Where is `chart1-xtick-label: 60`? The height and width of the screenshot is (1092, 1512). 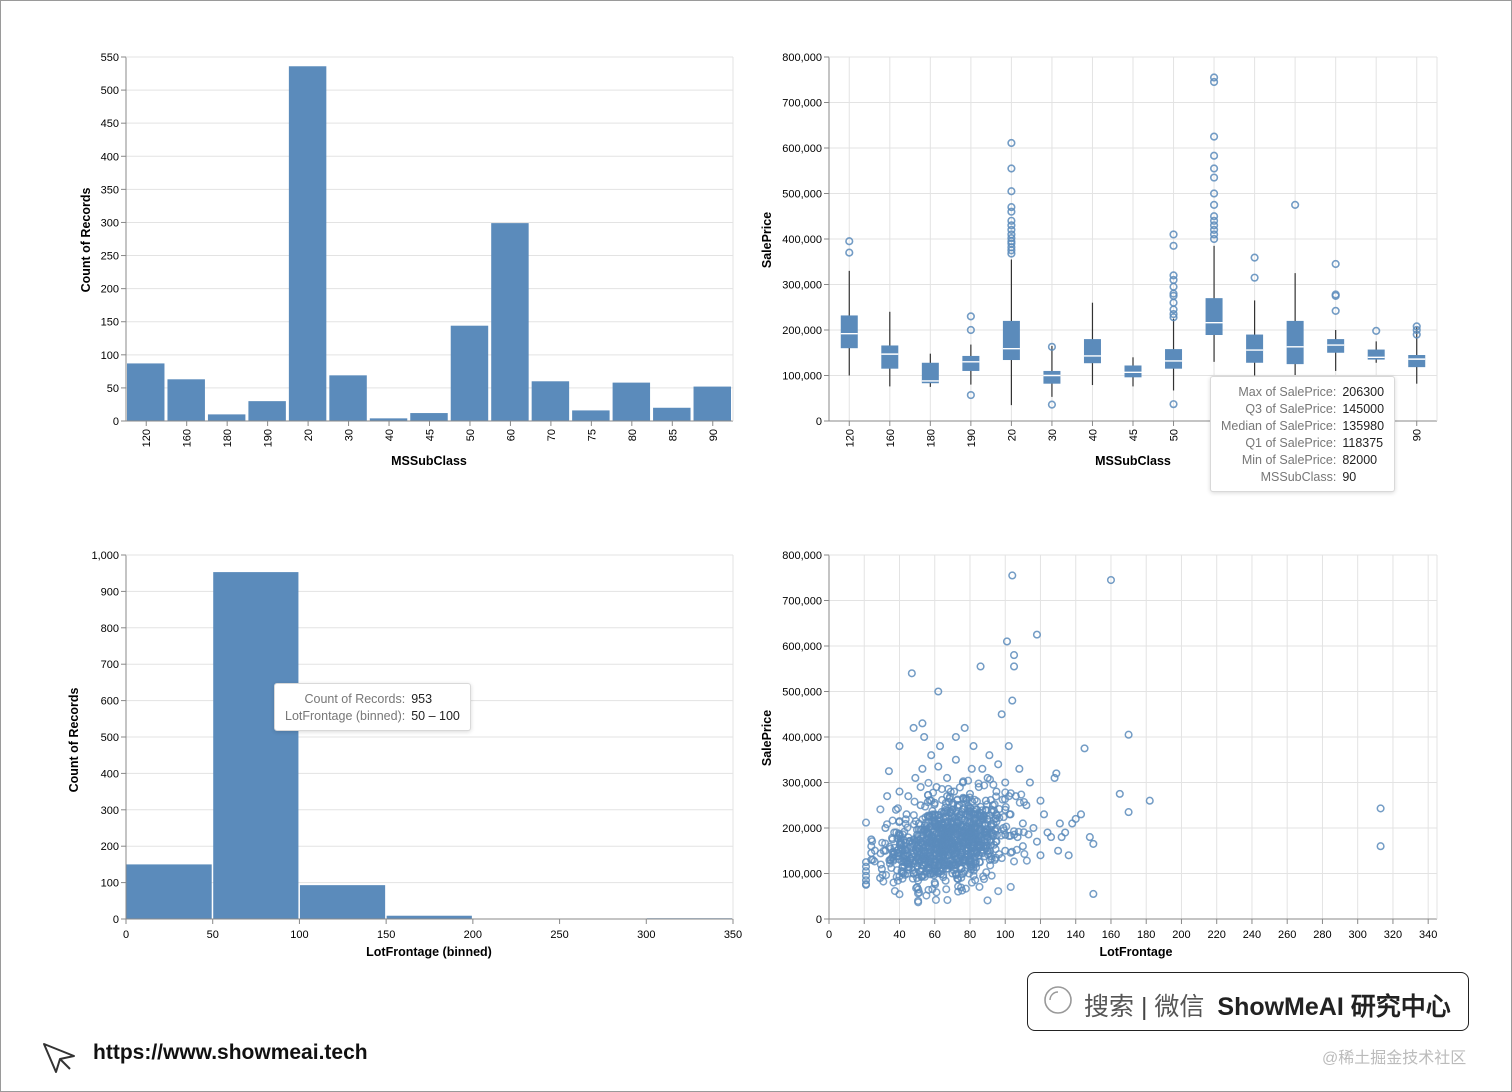
chart1-xtick-label: 60 is located at coordinates (511, 435).